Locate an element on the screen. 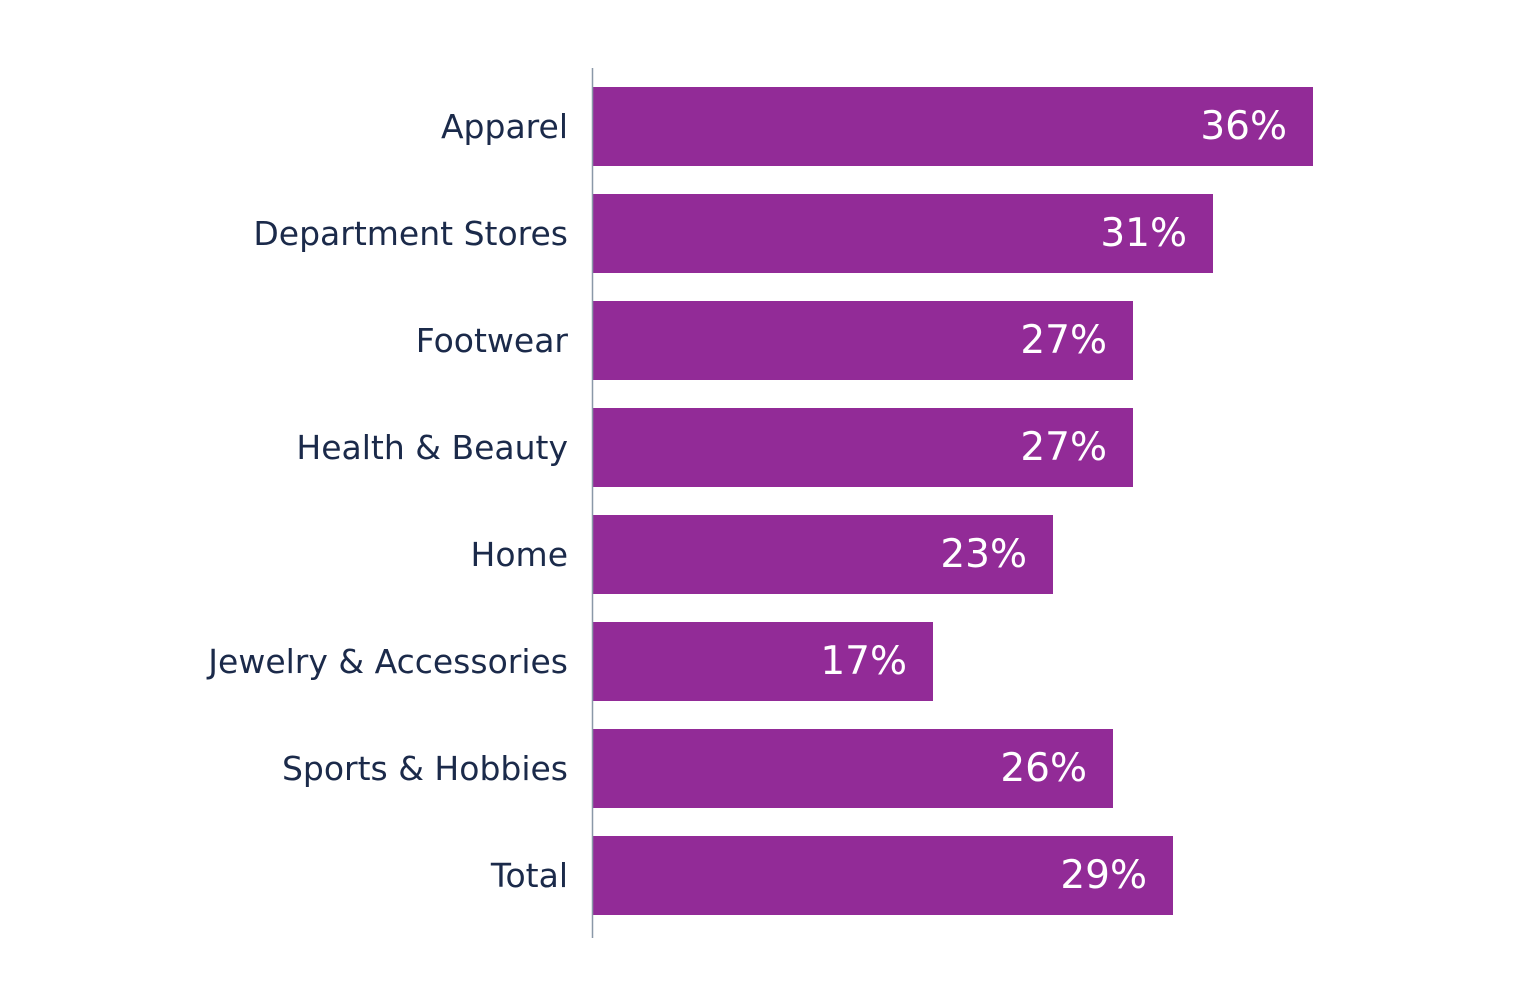  category-label-1: Department Stores is located at coordinates (410, 233).